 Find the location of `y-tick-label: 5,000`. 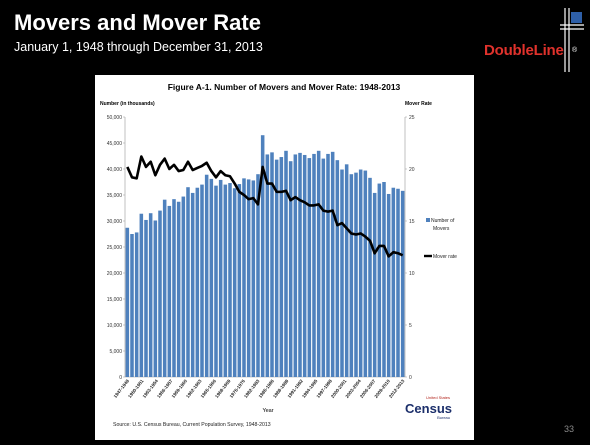

y-tick-label: 5,000 is located at coordinates (115, 352).